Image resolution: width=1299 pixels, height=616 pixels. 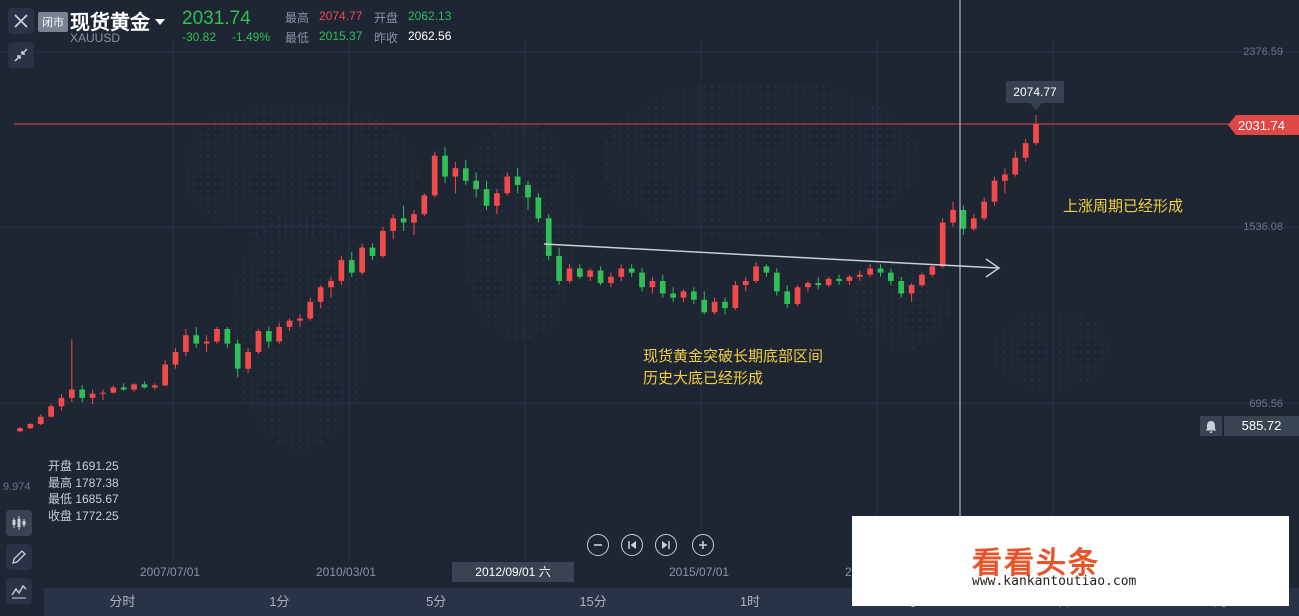 I want to click on bell-icon, so click(x=1211, y=426).